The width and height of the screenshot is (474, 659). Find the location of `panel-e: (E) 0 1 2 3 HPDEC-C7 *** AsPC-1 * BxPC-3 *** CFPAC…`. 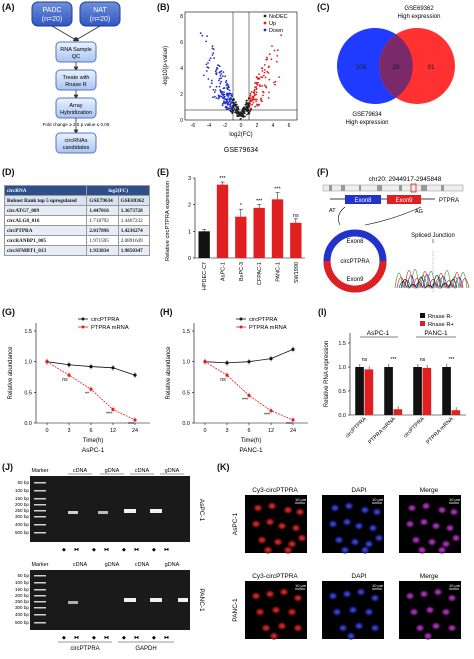

panel-e: (E) 0 1 2 3 HPDEC-C7 *** AsPC-1 * BxPC-3 *** CFPAC… is located at coordinates (235, 233).